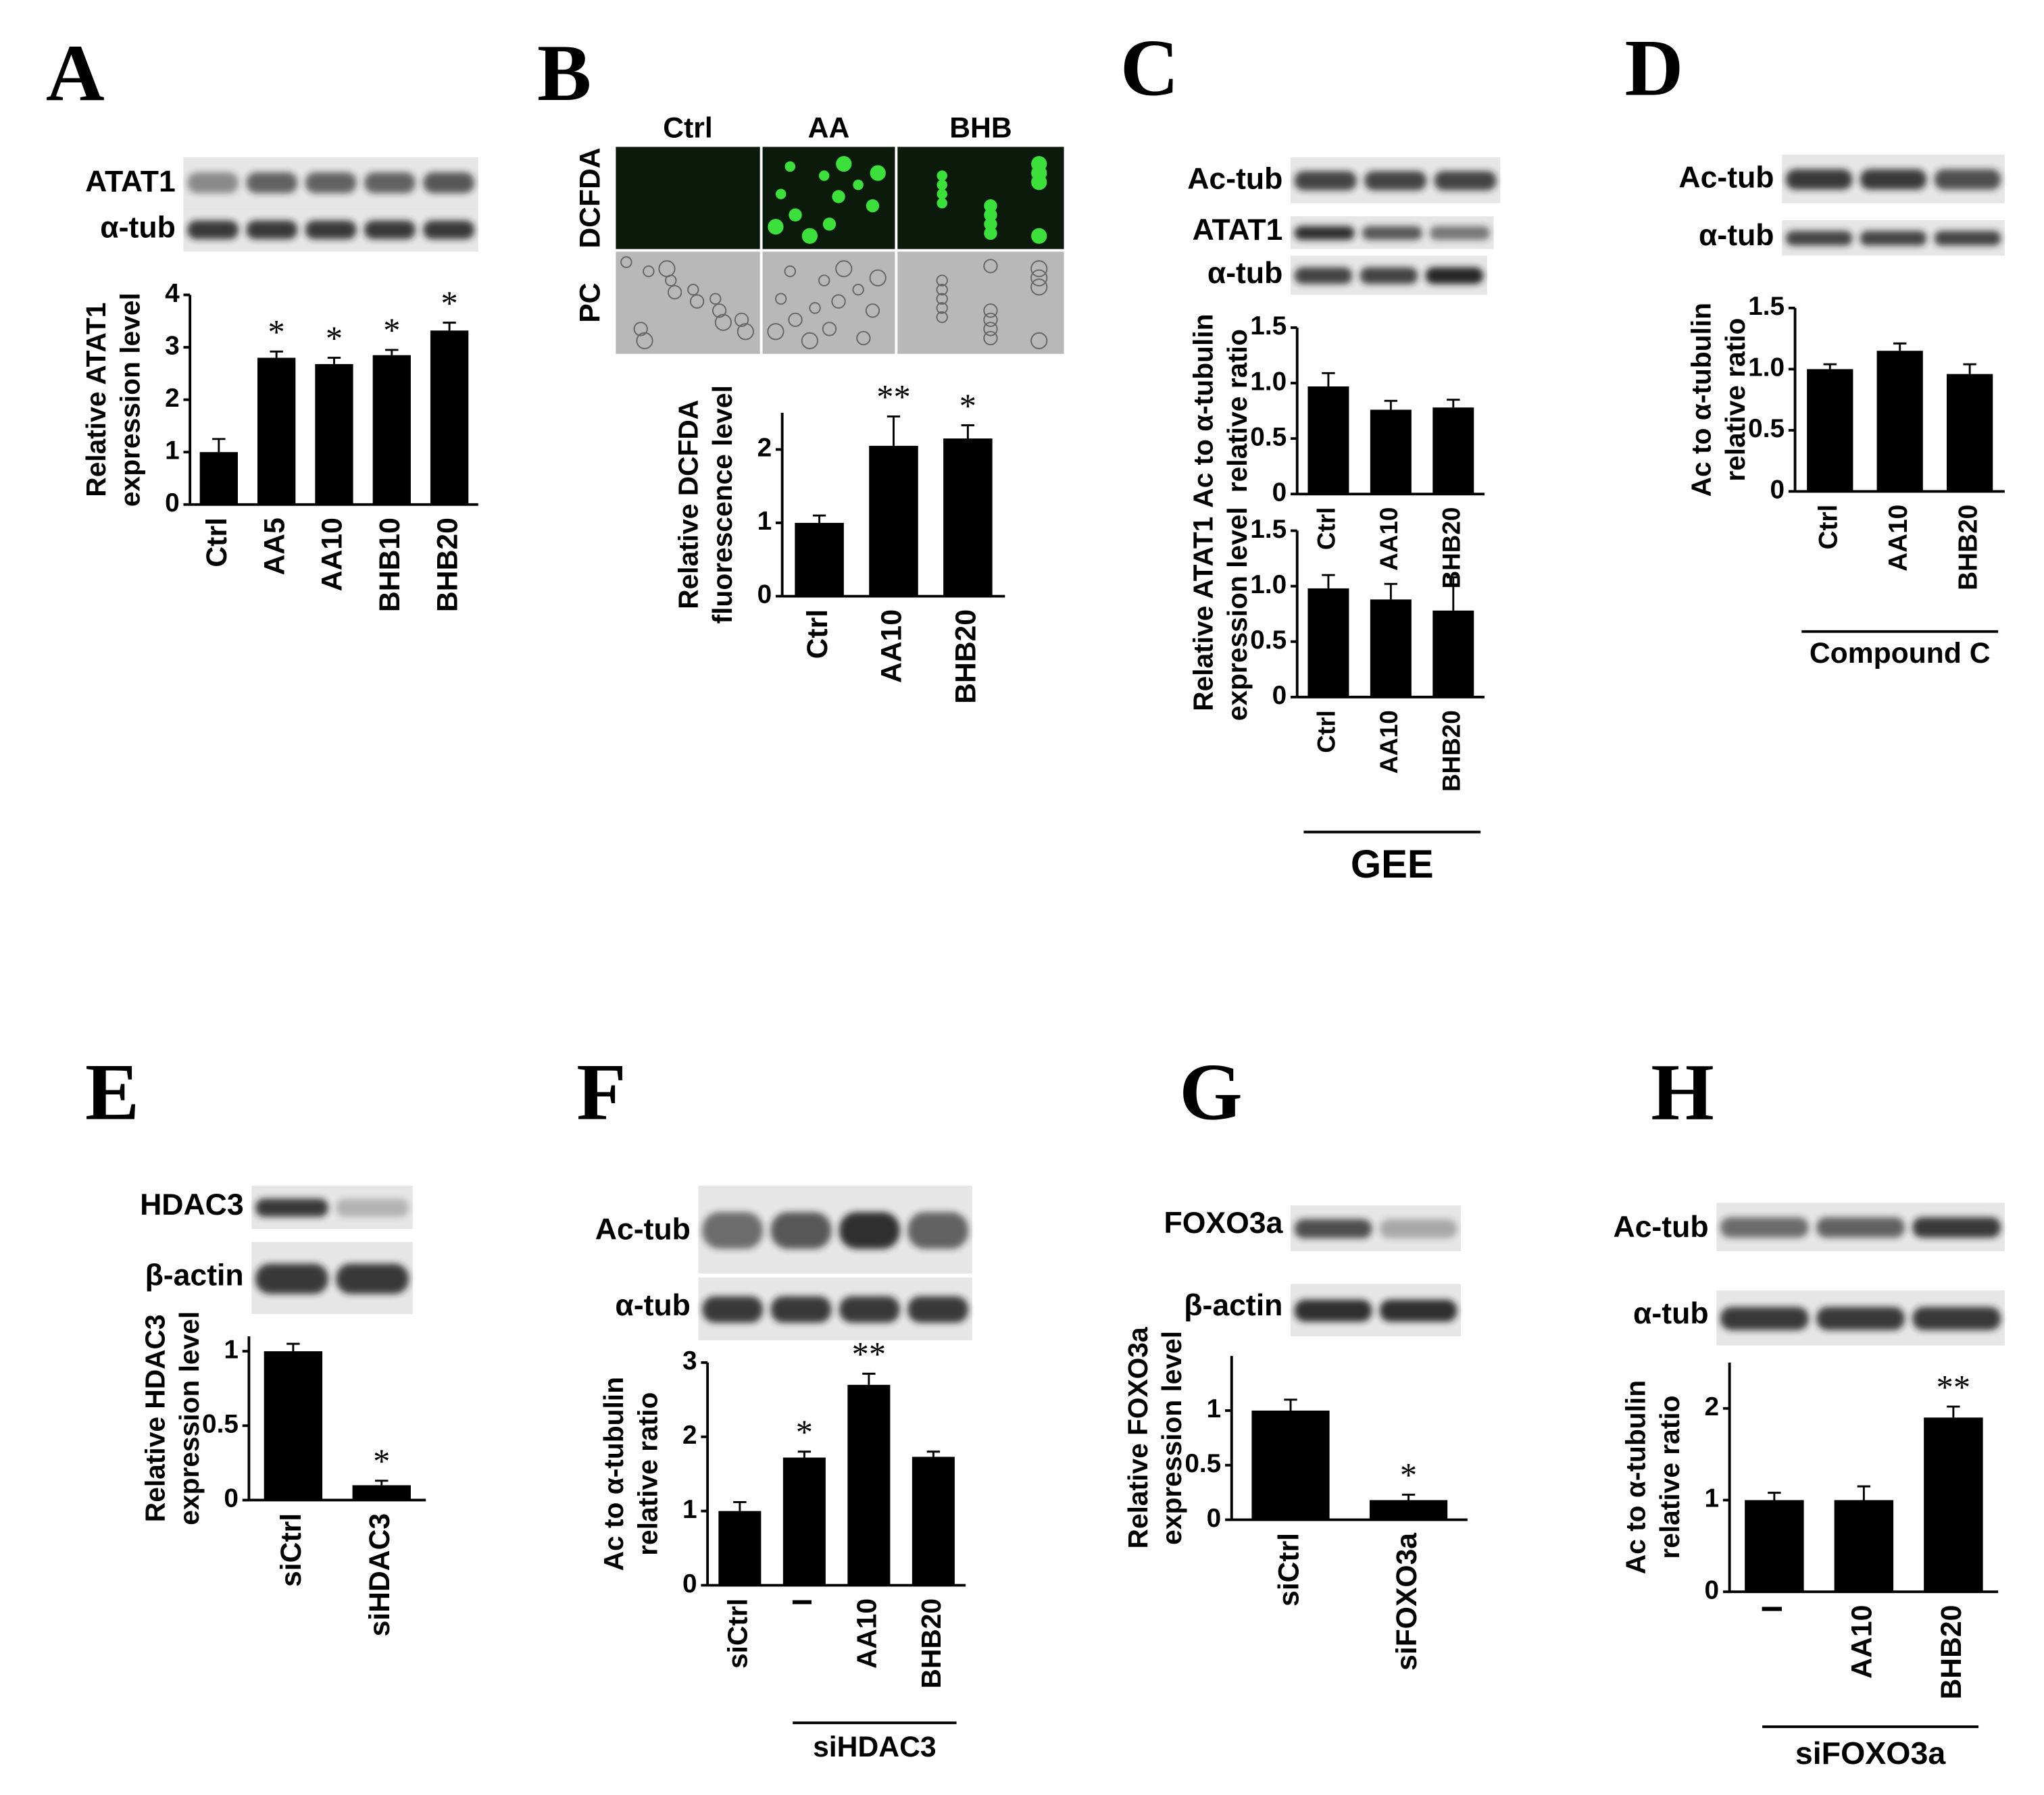 This screenshot has height=1795, width=2044. I want to click on y-tick-label: 2, so click(689, 1435).